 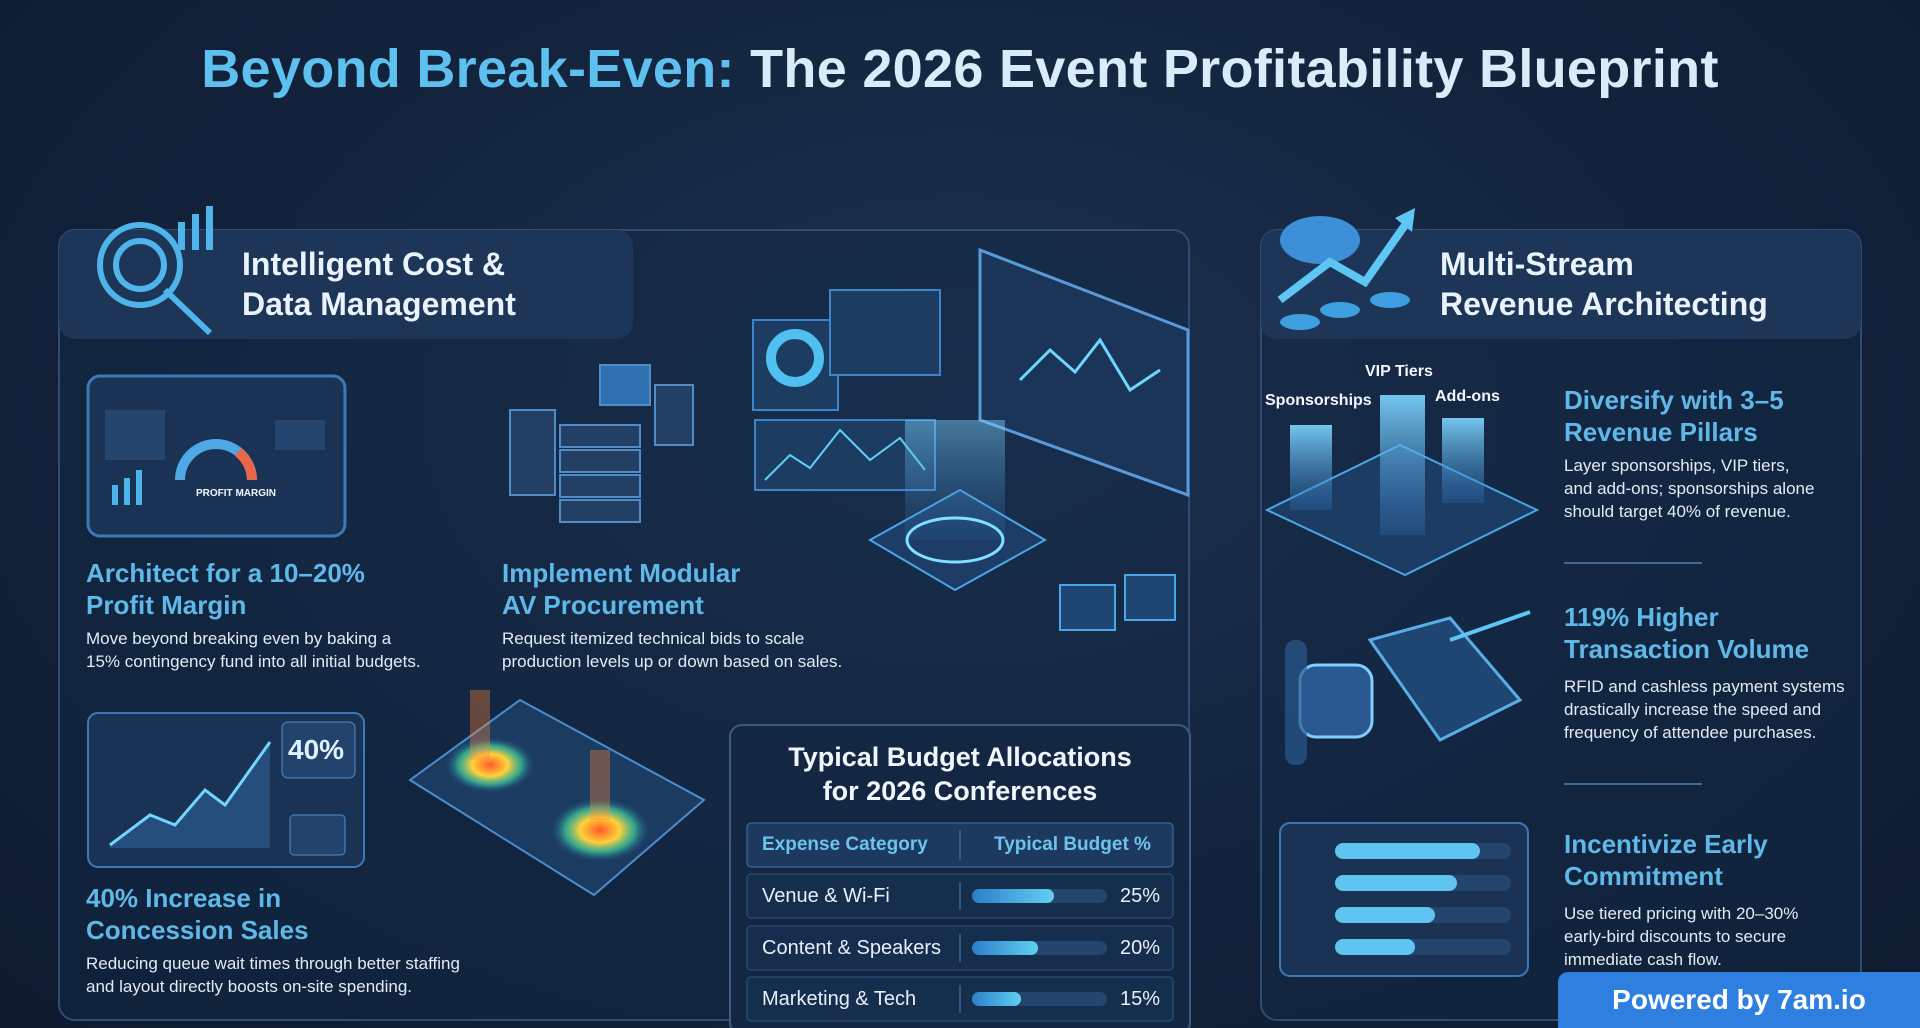 What do you see at coordinates (1402, 486) in the screenshot?
I see `revenue-pillars` at bounding box center [1402, 486].